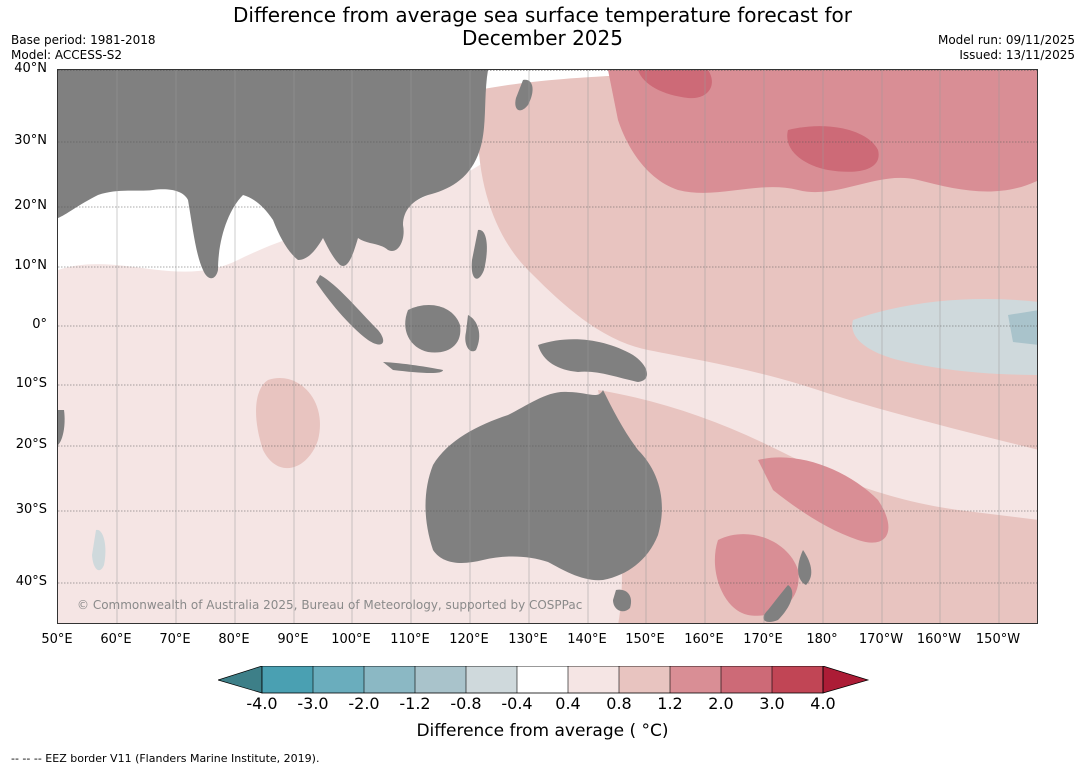  What do you see at coordinates (175, 639) in the screenshot?
I see `lon-label-70e: 70°E` at bounding box center [175, 639].